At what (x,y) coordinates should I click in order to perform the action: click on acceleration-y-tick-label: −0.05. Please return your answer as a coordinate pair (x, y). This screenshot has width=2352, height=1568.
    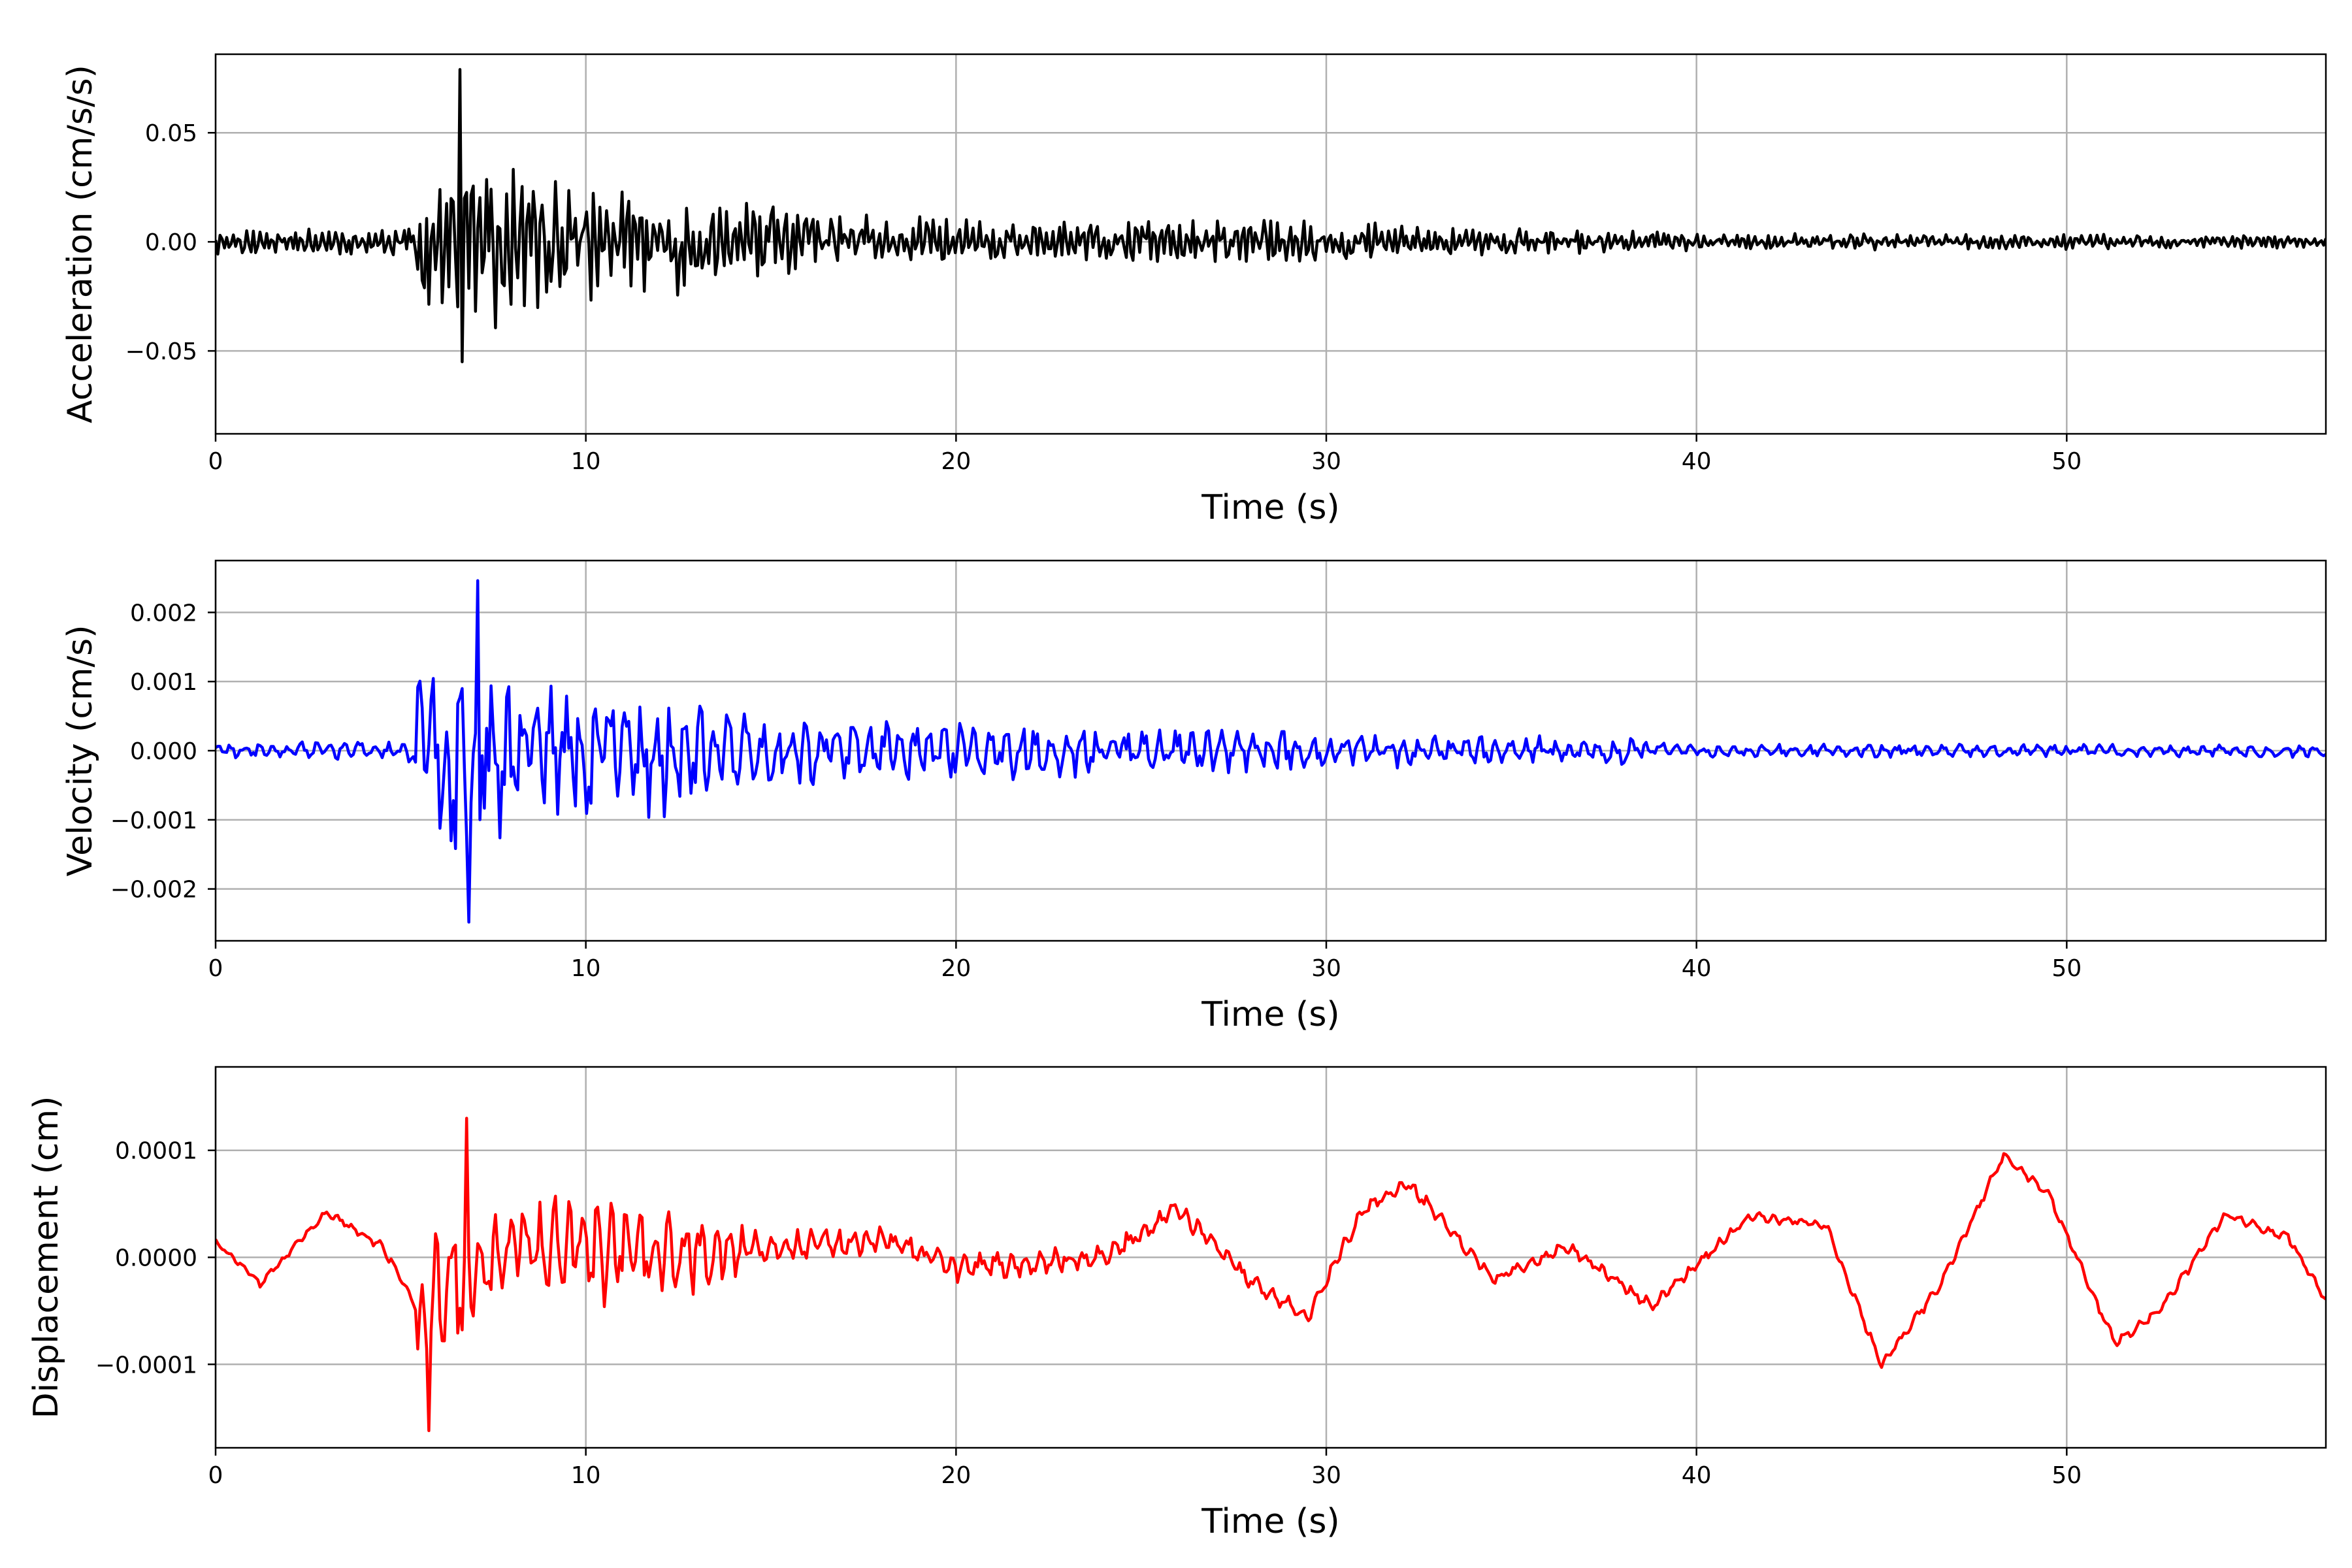
    Looking at the image, I should click on (161, 351).